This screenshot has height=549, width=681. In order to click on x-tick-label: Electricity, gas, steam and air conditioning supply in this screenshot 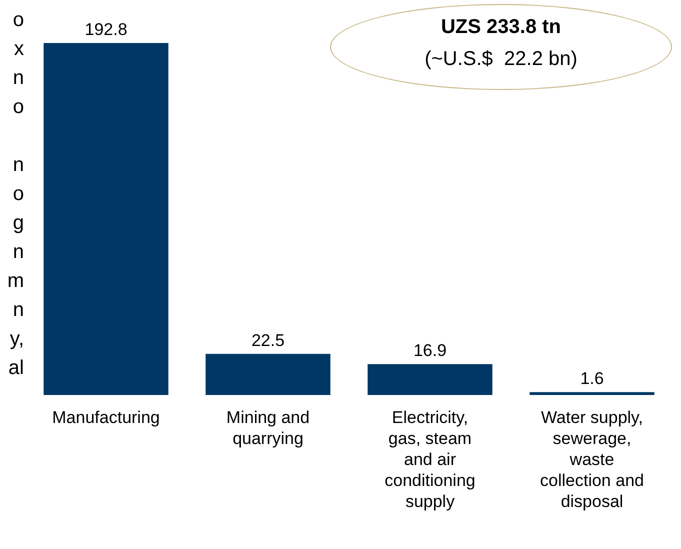, I will do `click(430, 459)`.